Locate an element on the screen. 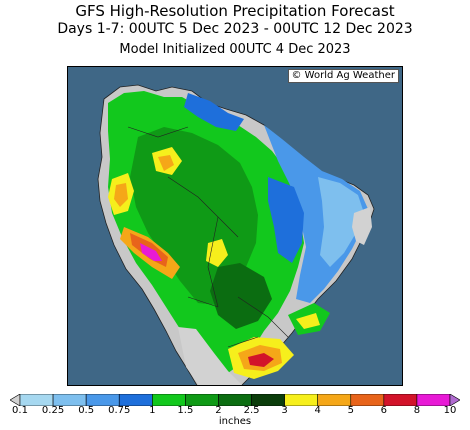 The image size is (470, 430). dry-gray-argentina is located at coordinates (210, 356).